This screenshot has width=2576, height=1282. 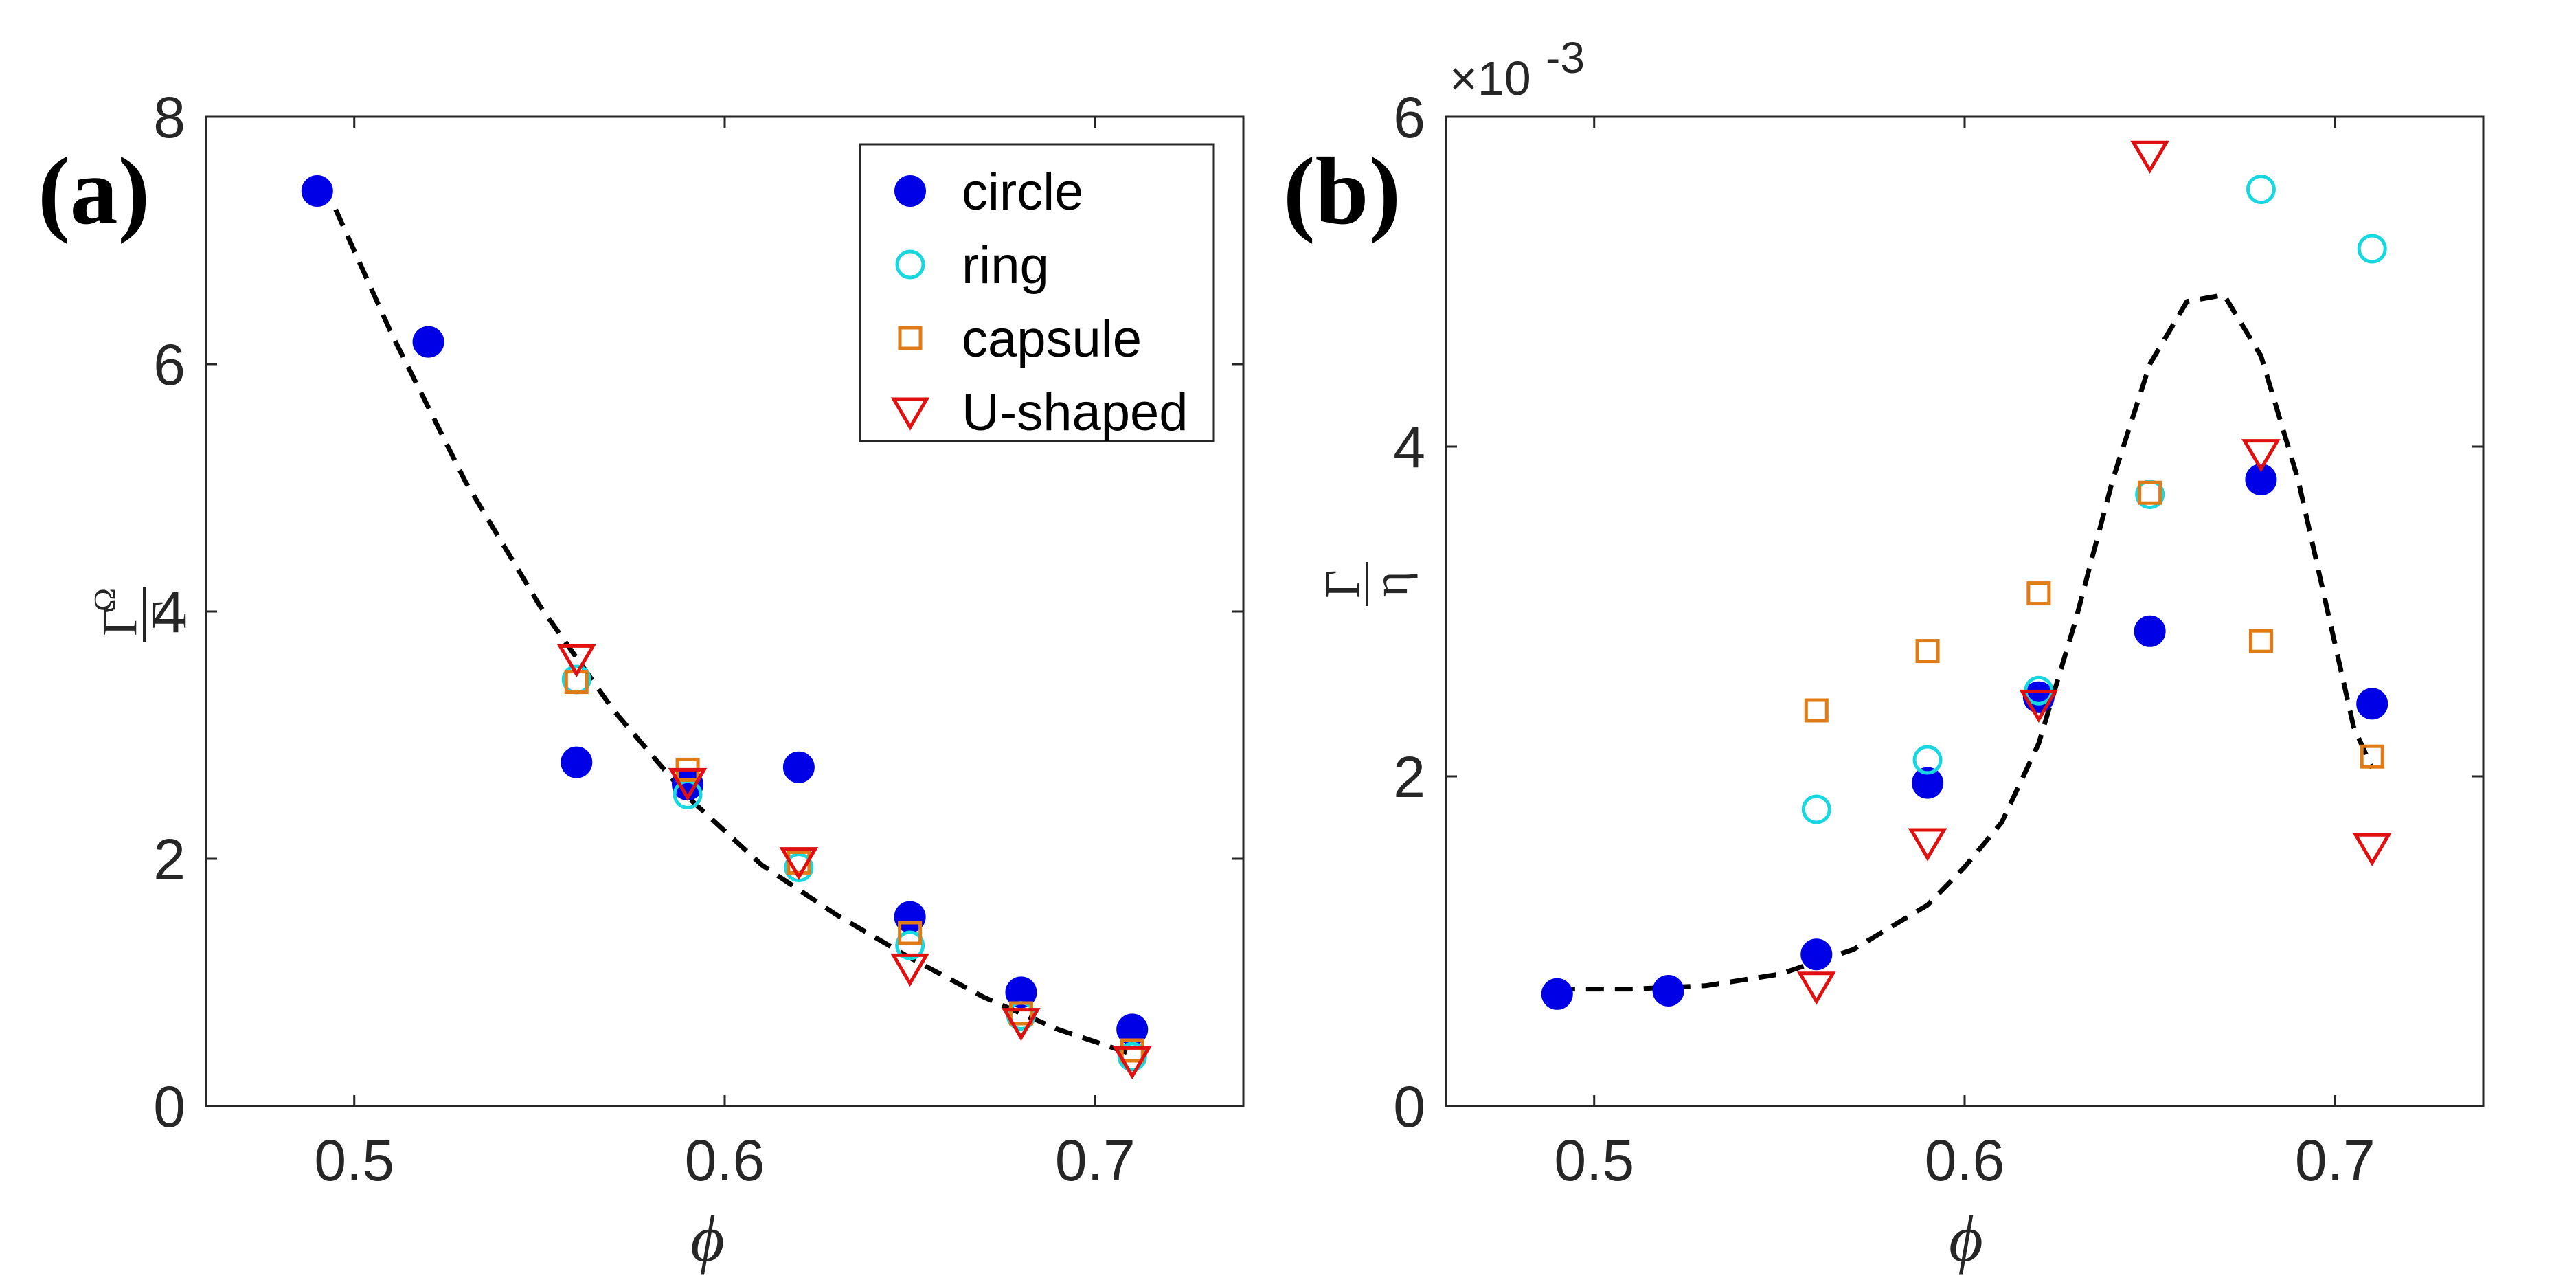 I want to click on panel-b-y-multiplier: ×10 -3, so click(x=1517, y=69).